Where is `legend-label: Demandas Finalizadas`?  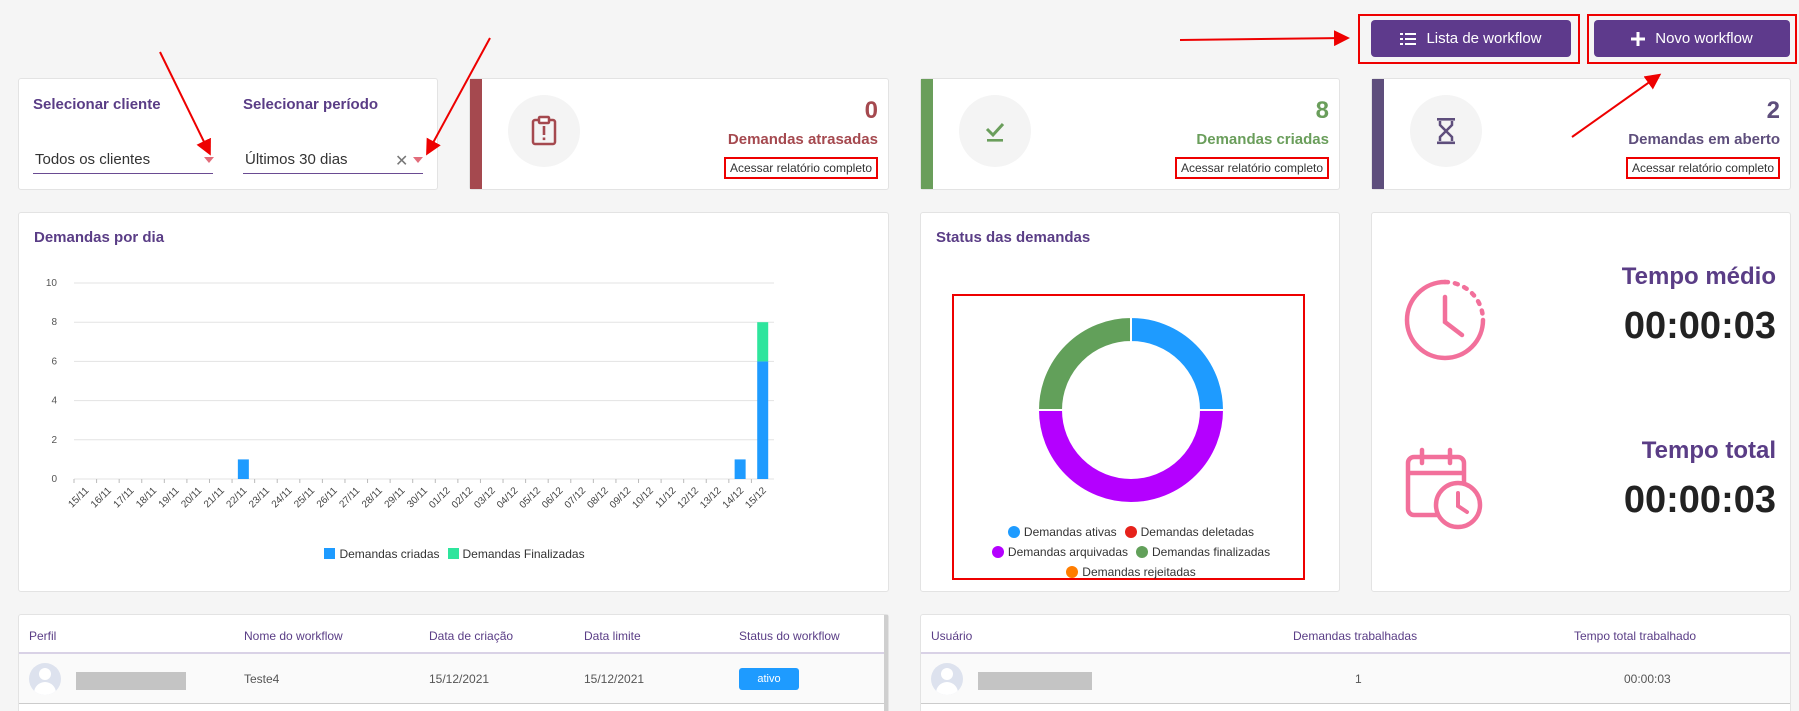
legend-label: Demandas Finalizadas is located at coordinates (523, 553).